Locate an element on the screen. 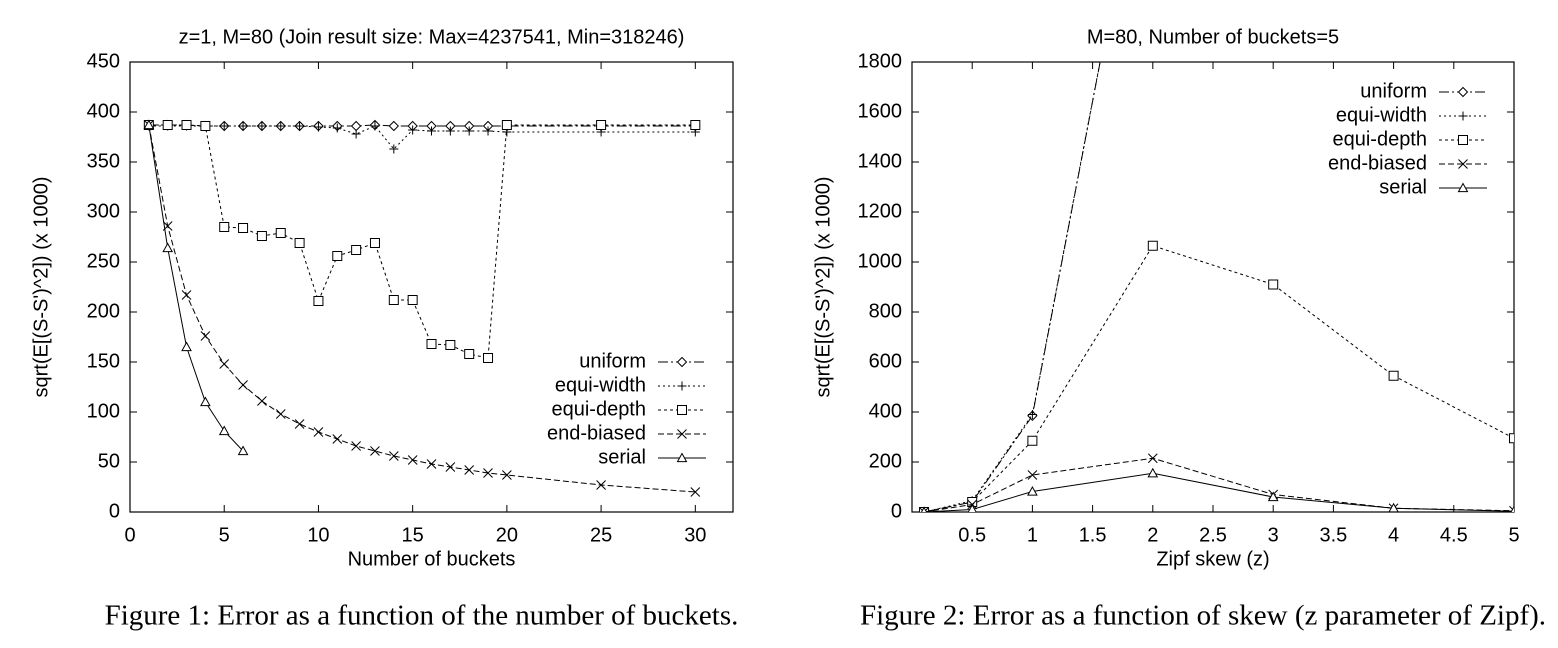 The height and width of the screenshot is (648, 1558). x-tick-label: 5 is located at coordinates (1513, 535).